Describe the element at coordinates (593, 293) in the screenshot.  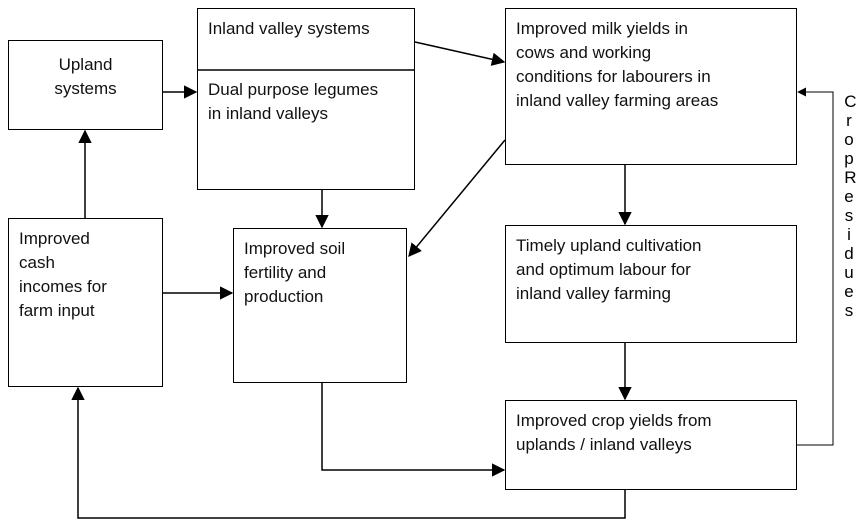
I see `node-label: inland valley farming` at that location.